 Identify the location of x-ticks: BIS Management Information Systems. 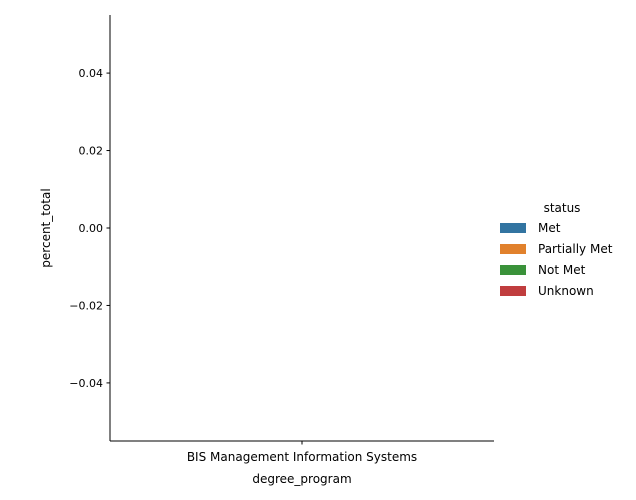
(302, 452).